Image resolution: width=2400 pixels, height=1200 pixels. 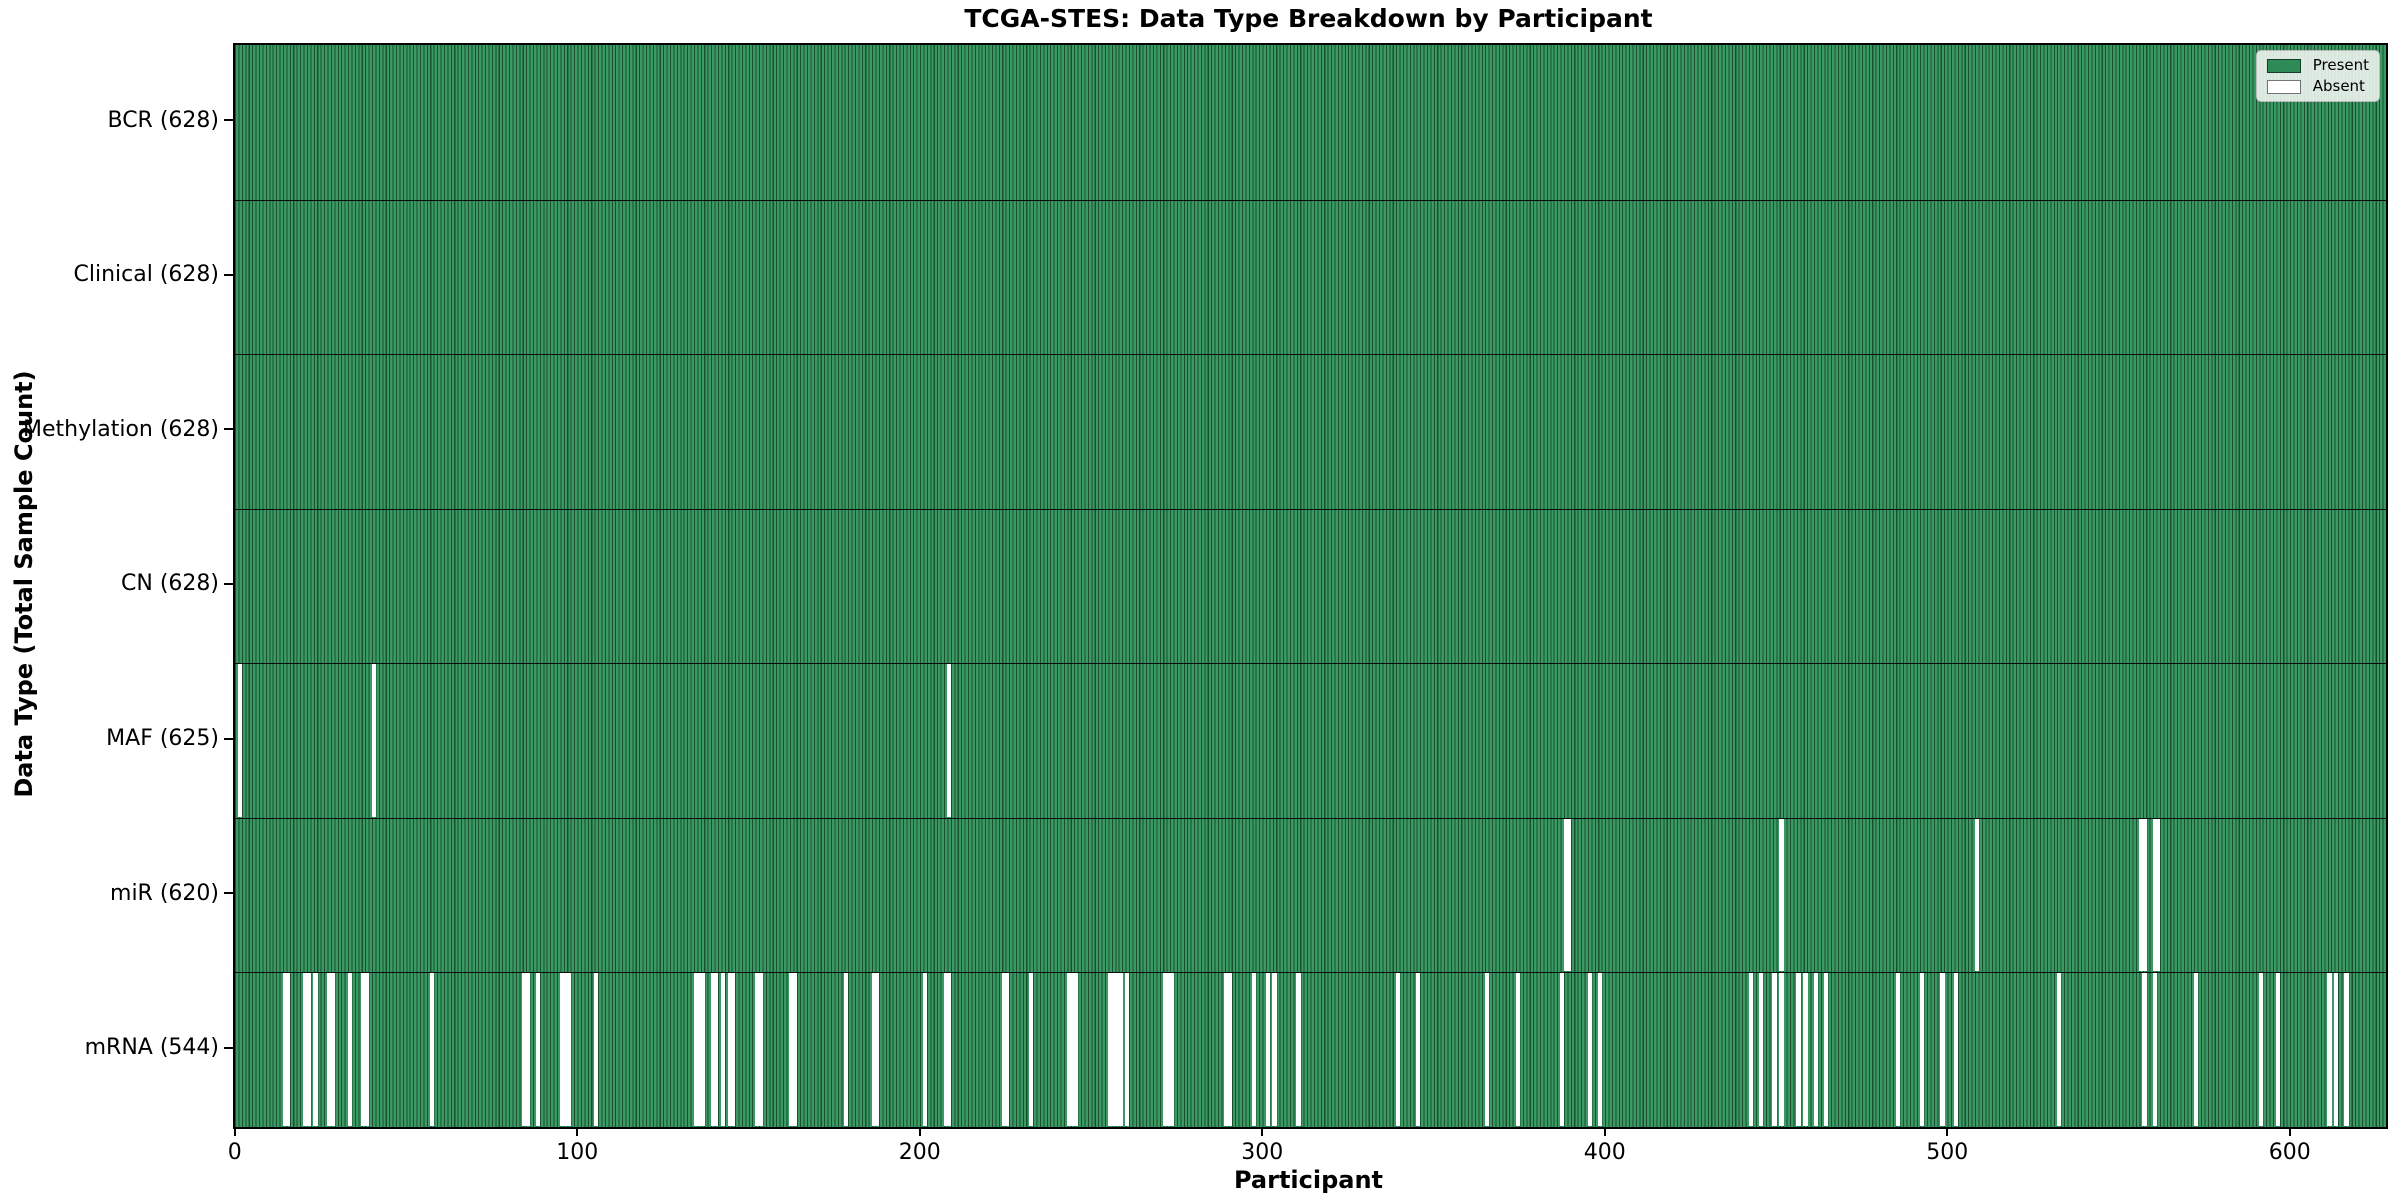 I want to click on data-row-Methylation, so click(x=1310, y=431).